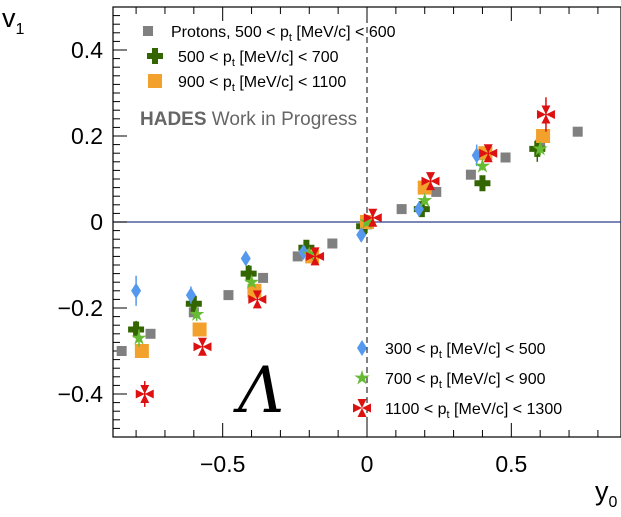 Image resolution: width=621 pixels, height=517 pixels. Describe the element at coordinates (511, 464) in the screenshot. I see `x-tick-label: 0.5` at that location.